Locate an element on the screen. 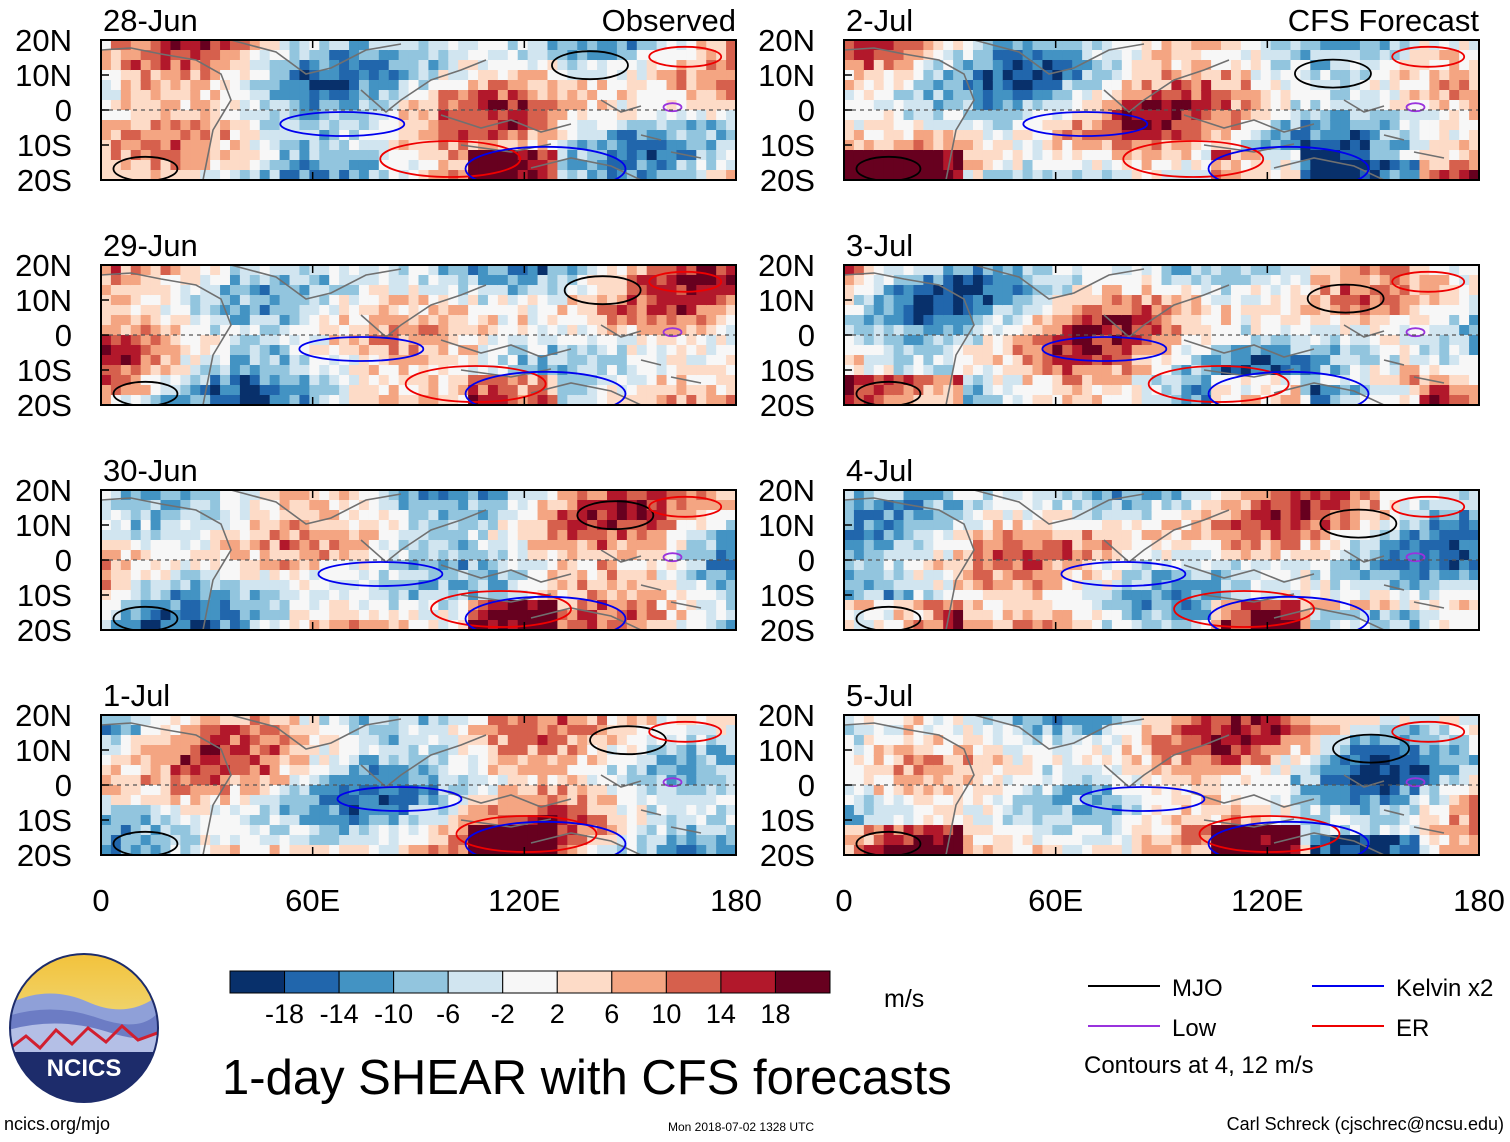 The image size is (1510, 1142). coastline is located at coordinates (166, 338).